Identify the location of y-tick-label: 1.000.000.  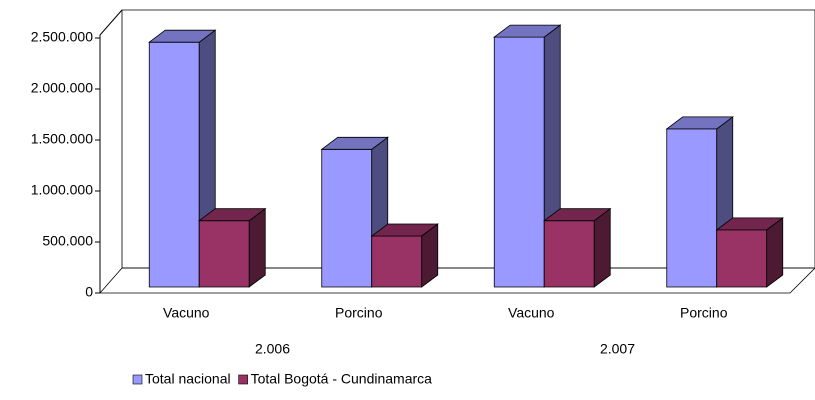
(62, 190).